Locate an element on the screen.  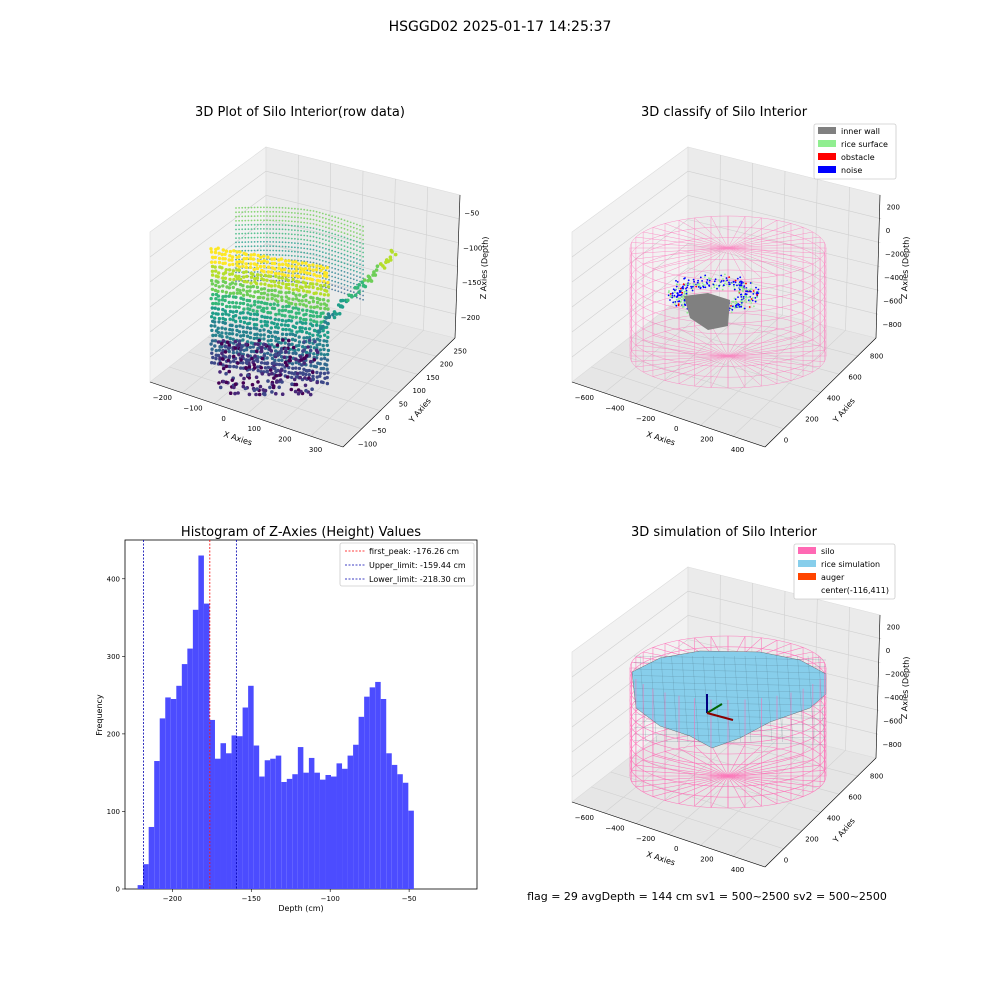
x-axis-line is located at coordinates (246, 414).